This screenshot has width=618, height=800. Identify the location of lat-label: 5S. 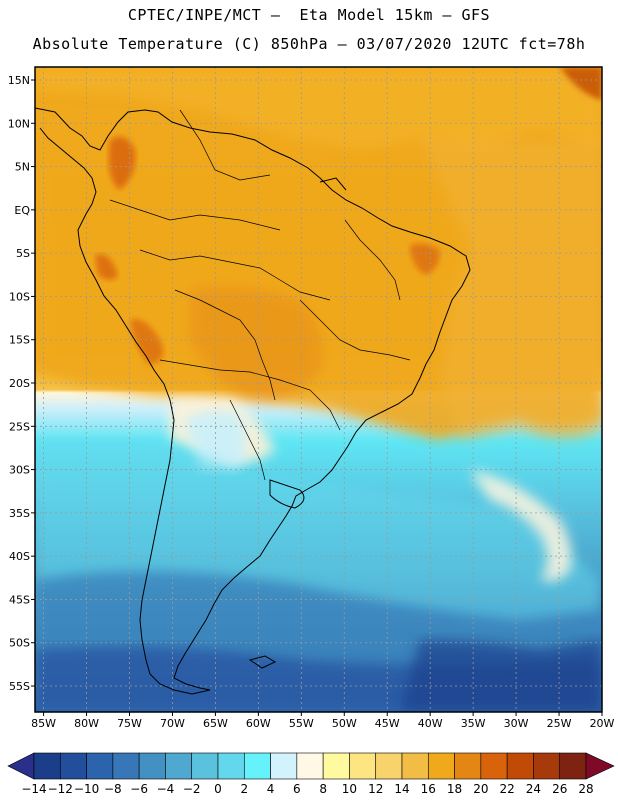
(23, 253).